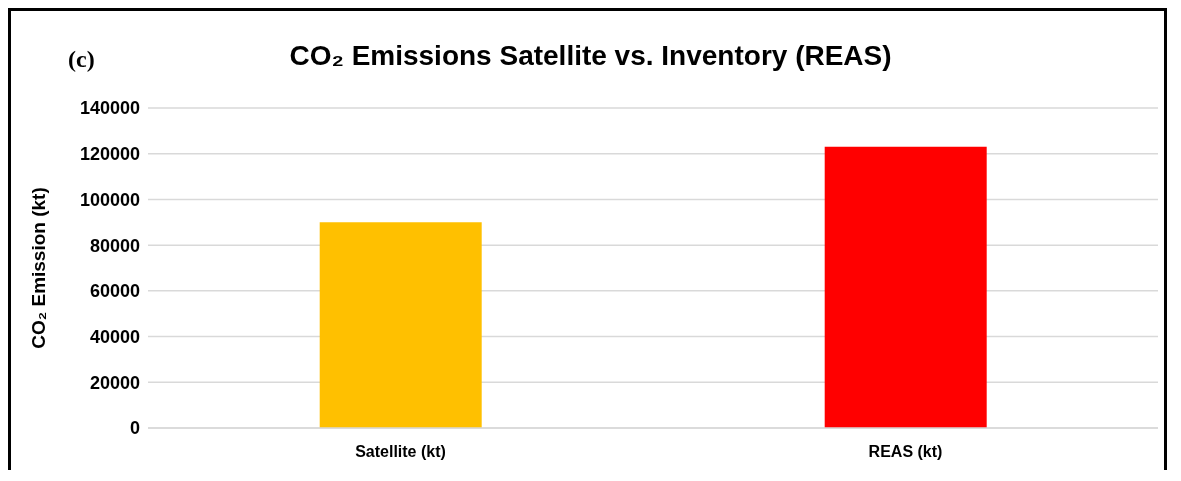  Describe the element at coordinates (590, 55) in the screenshot. I see `chart-title: CO₂ Emissions Satellite vs. Inventory (REAS)` at that location.